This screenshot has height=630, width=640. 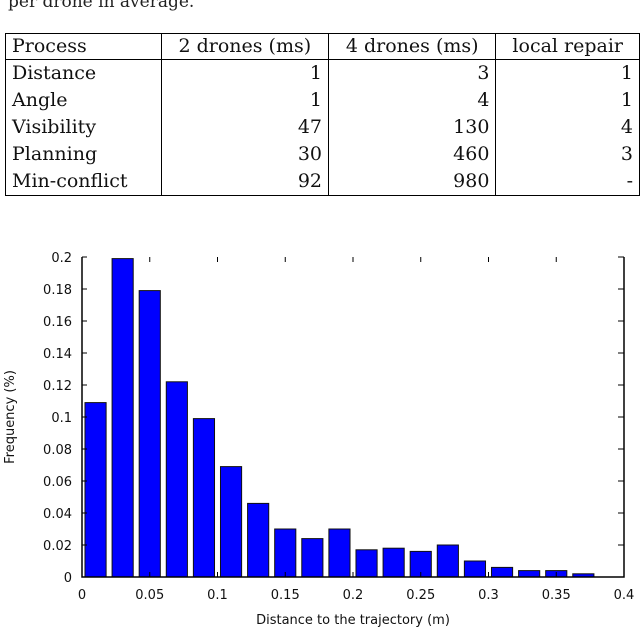 What do you see at coordinates (83, 182) in the screenshot?
I see `table-cell: Min-conflict` at bounding box center [83, 182].